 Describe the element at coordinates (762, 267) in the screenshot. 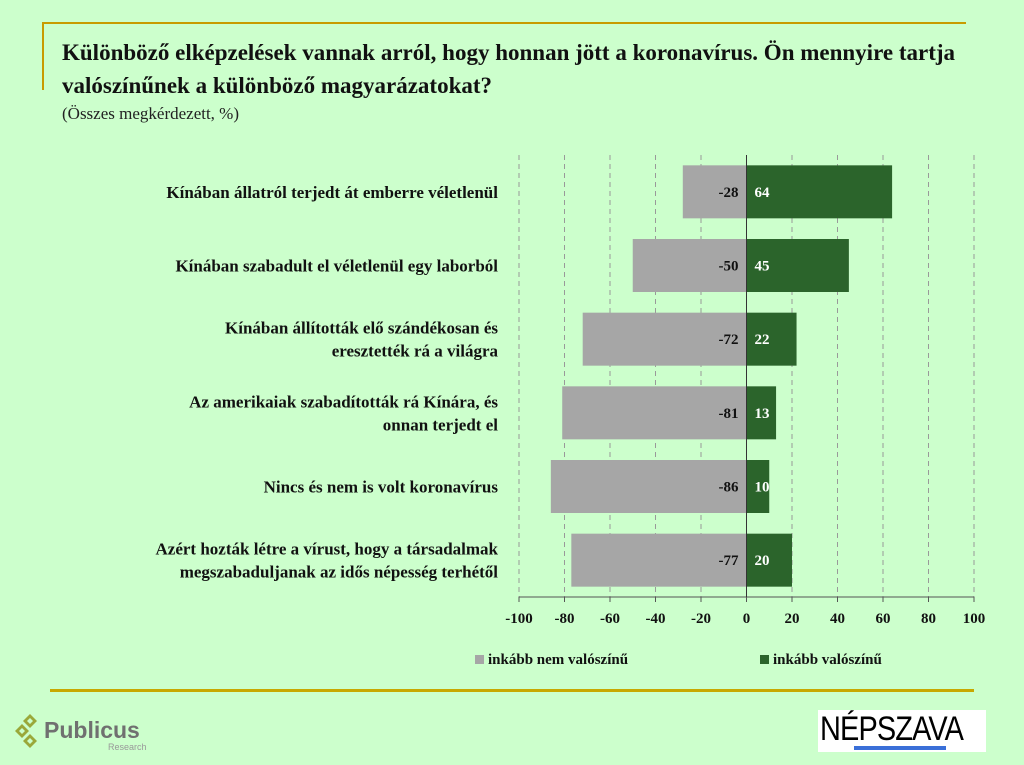

I see `data-label-positive: 45` at that location.